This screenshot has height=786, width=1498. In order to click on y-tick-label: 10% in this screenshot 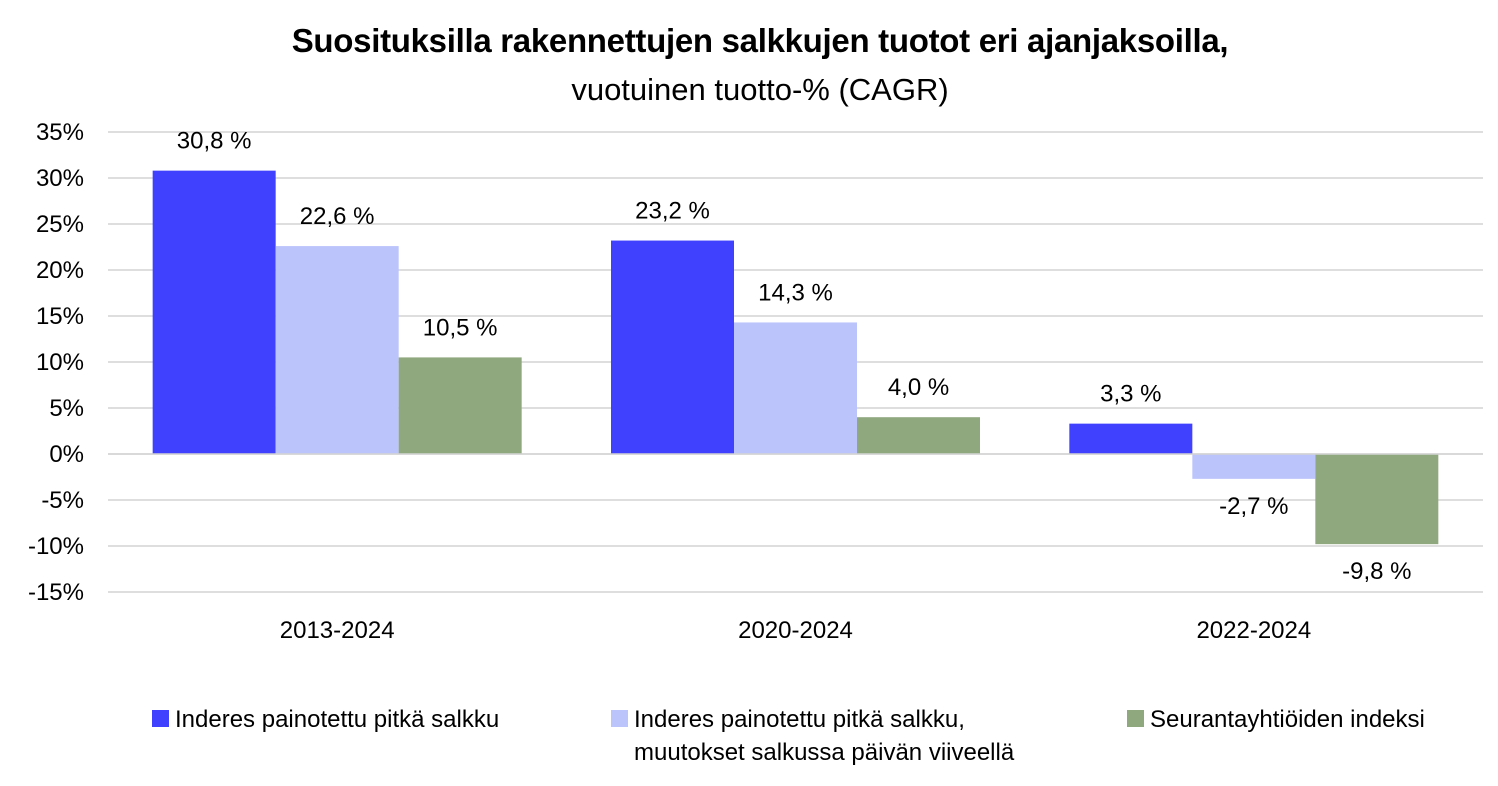, I will do `click(60, 362)`.